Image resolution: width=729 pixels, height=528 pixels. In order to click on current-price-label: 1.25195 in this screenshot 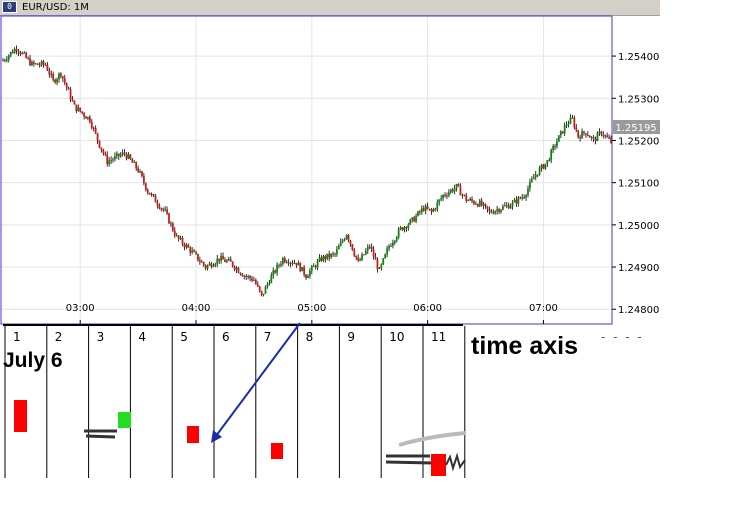, I will do `click(635, 128)`.